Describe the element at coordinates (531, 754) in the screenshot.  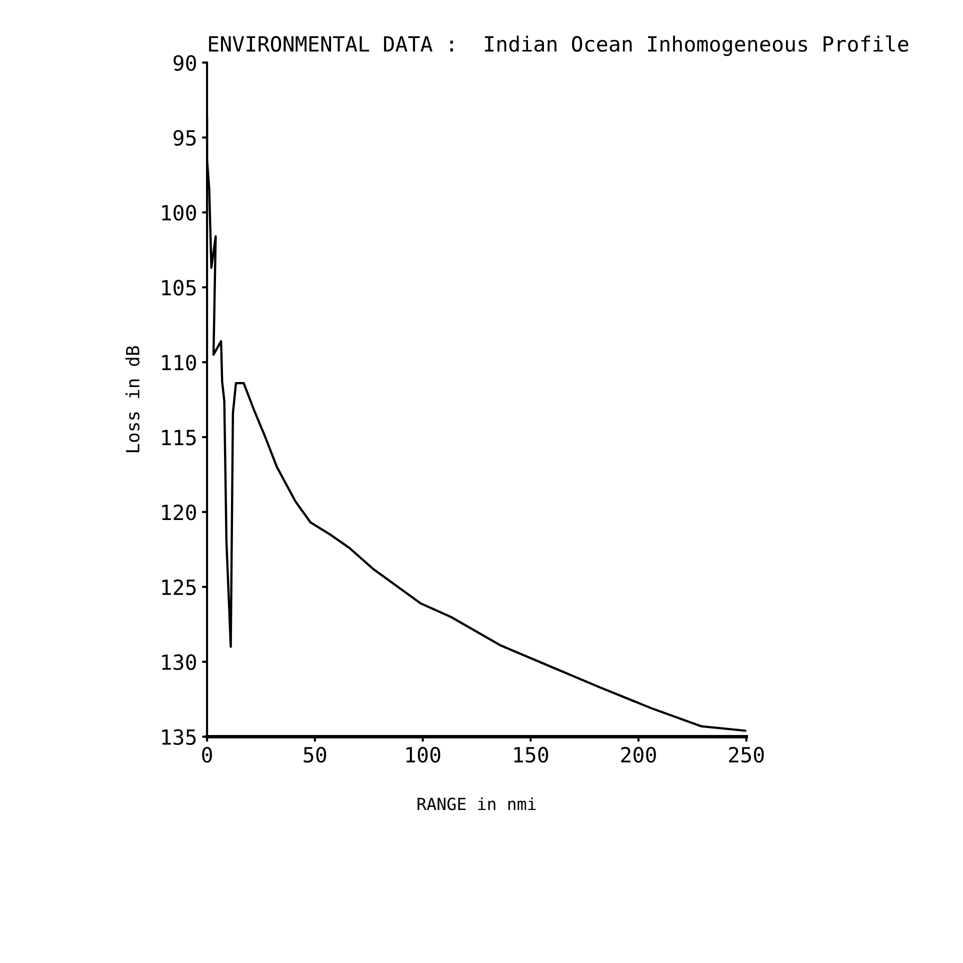
I see `x-tick-label: 150` at that location.